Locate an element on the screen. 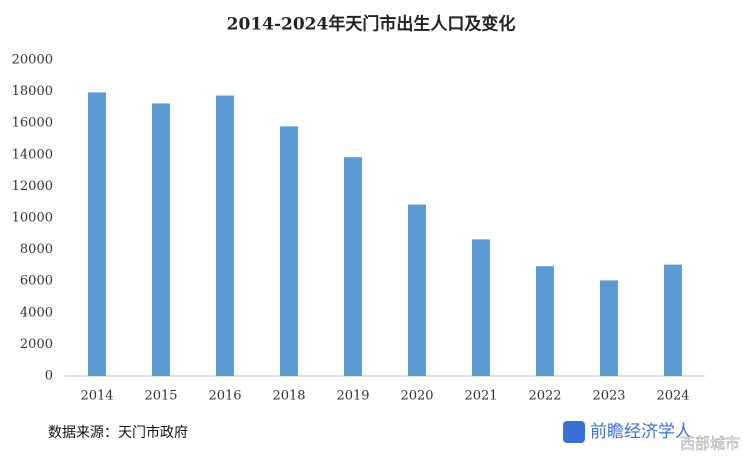 The width and height of the screenshot is (743, 471). x-tick-label: 2020 is located at coordinates (416, 396).